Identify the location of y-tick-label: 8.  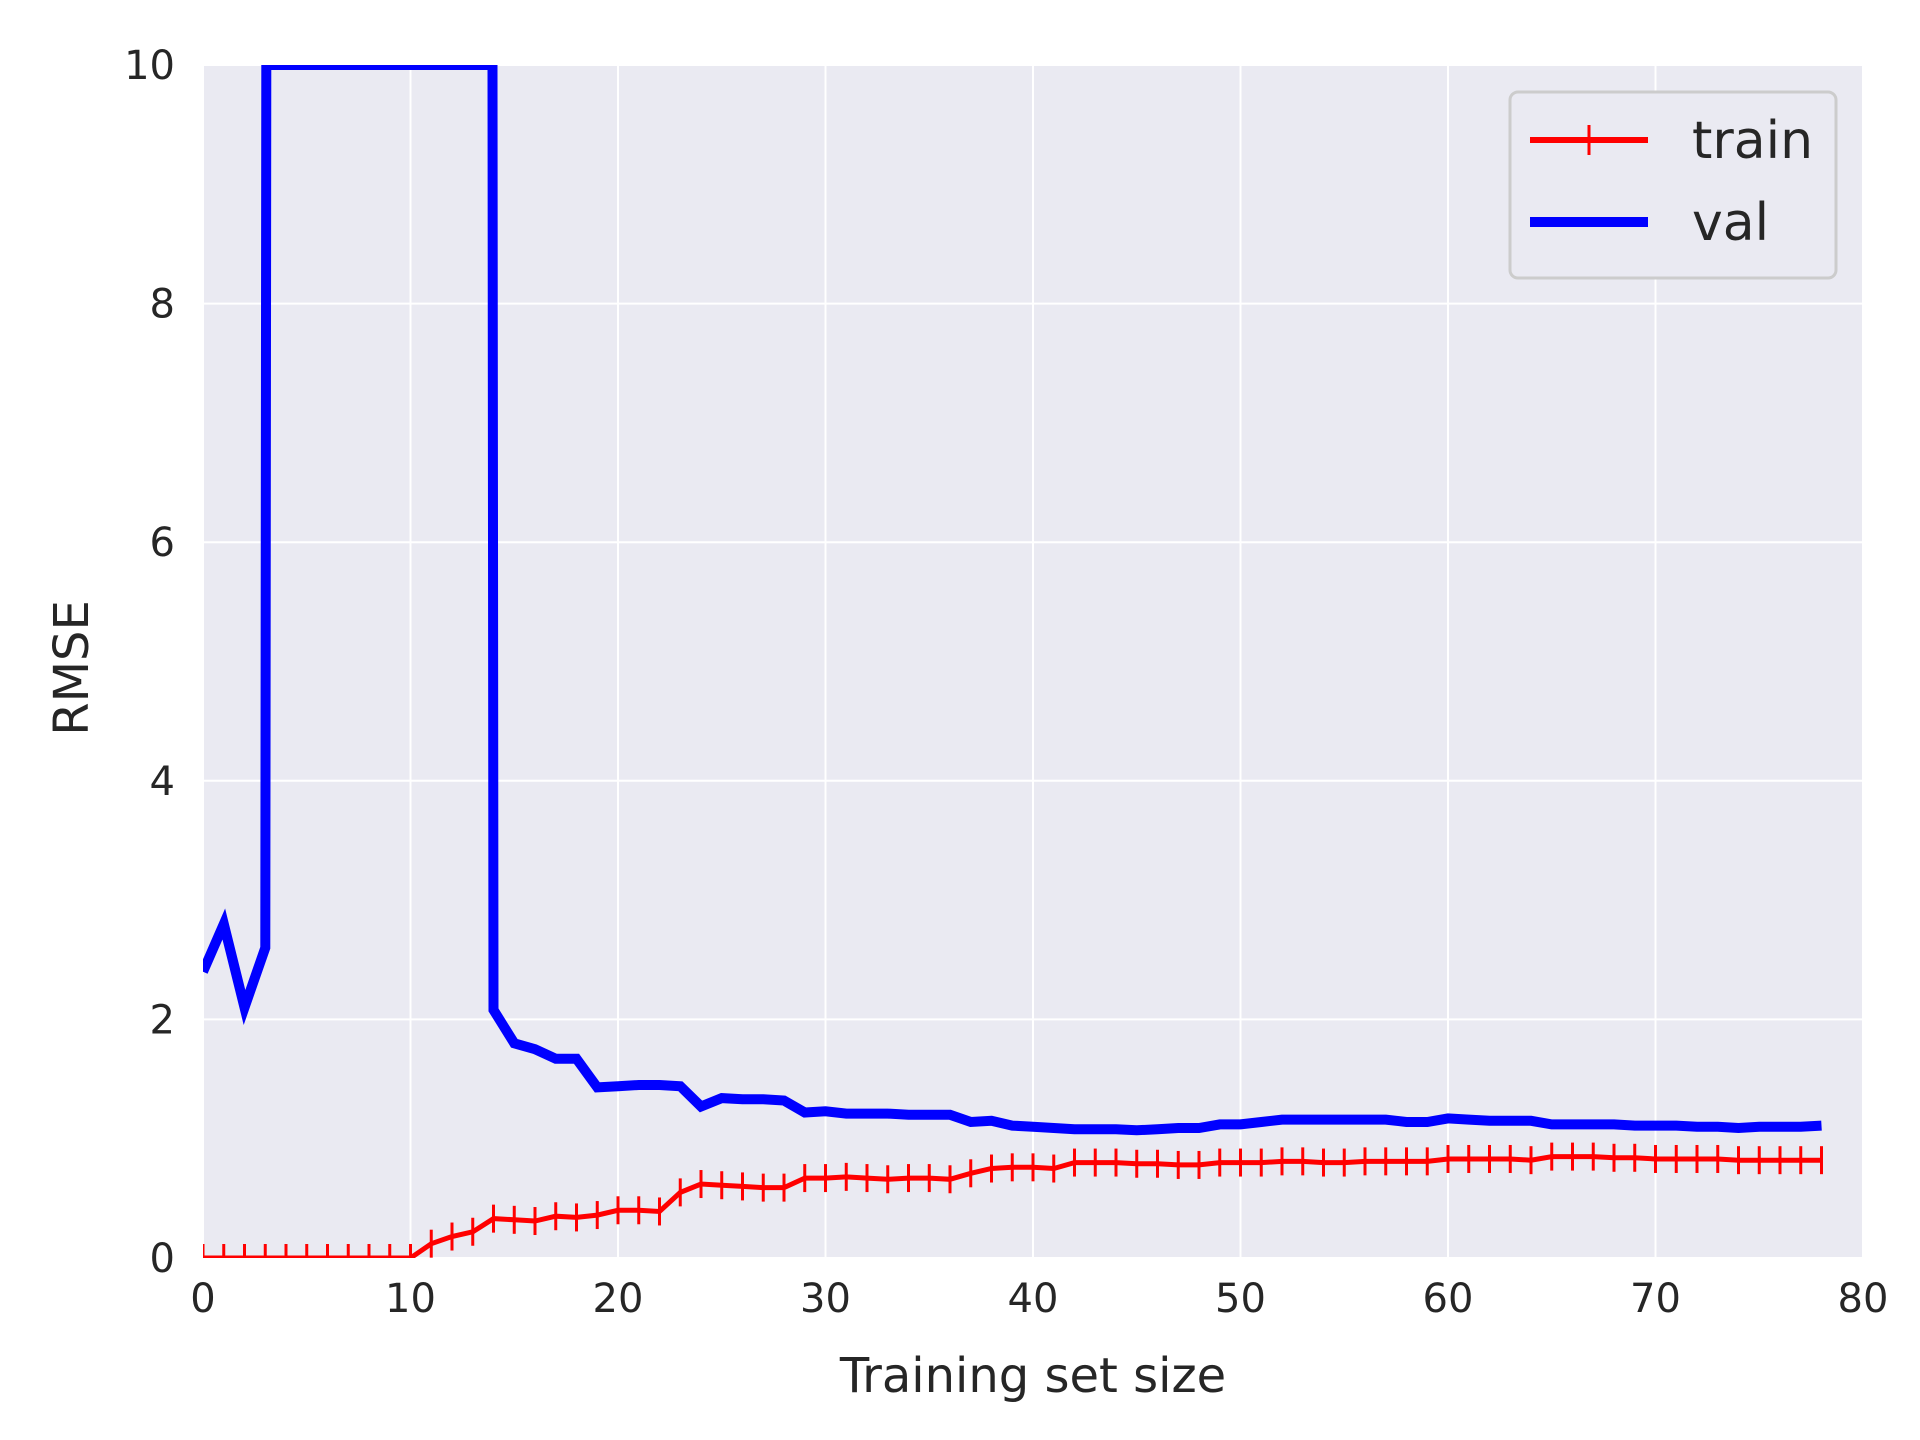
(162, 305).